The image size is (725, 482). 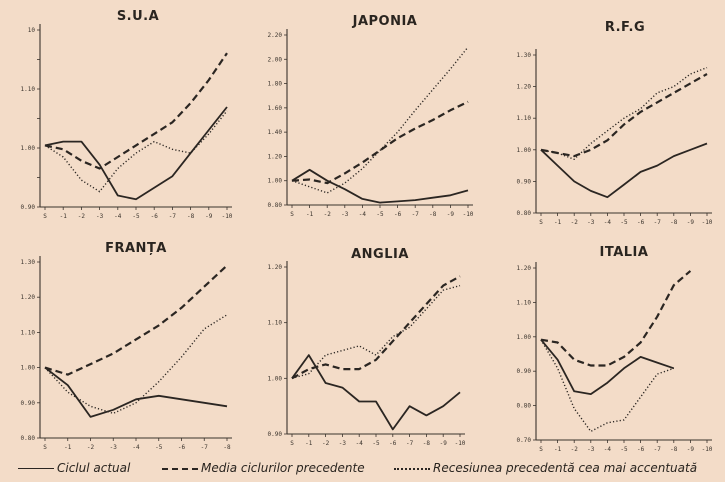 What do you see at coordinates (275, 267) in the screenshot?
I see `anglia-ytick-label: 1.20` at bounding box center [275, 267].